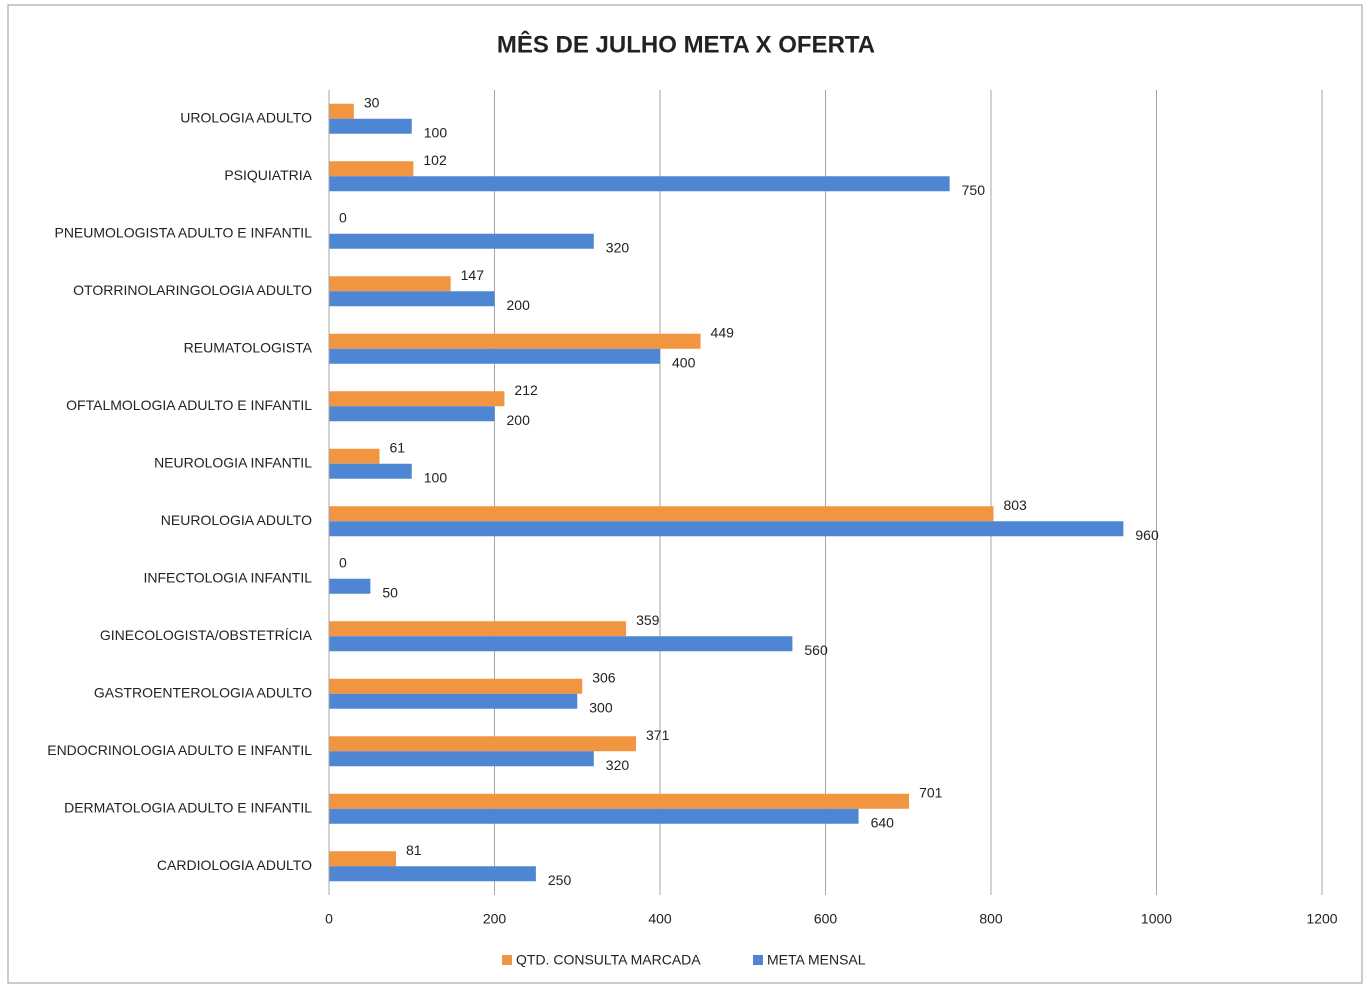 The image size is (1370, 987). What do you see at coordinates (560, 880) in the screenshot?
I see `data-label: 250` at bounding box center [560, 880].